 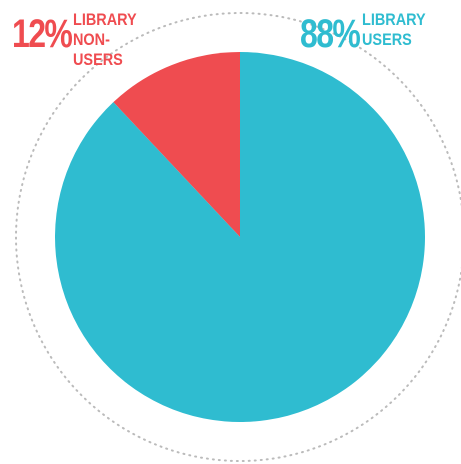 What do you see at coordinates (176, 144) in the screenshot?
I see `pie-slice` at bounding box center [176, 144].